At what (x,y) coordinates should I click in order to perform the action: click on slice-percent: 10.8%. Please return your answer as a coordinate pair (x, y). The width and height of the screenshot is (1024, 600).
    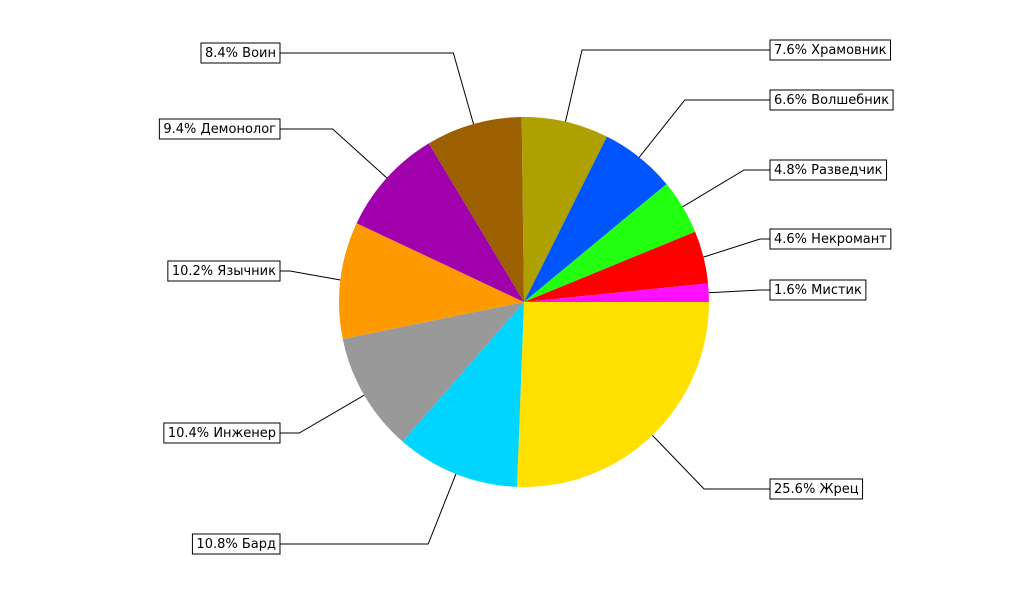
    Looking at the image, I should click on (216, 544).